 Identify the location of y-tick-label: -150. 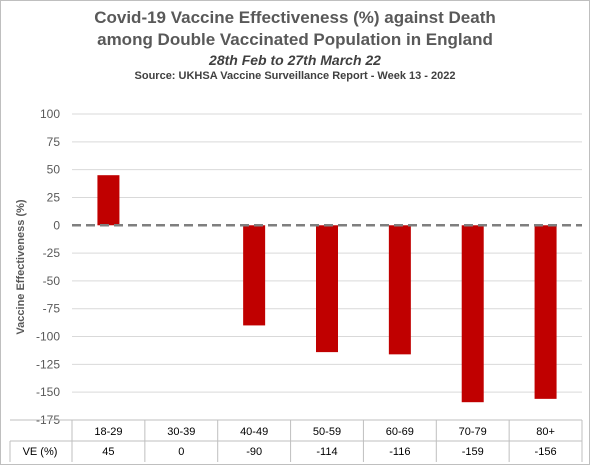
(48, 392).